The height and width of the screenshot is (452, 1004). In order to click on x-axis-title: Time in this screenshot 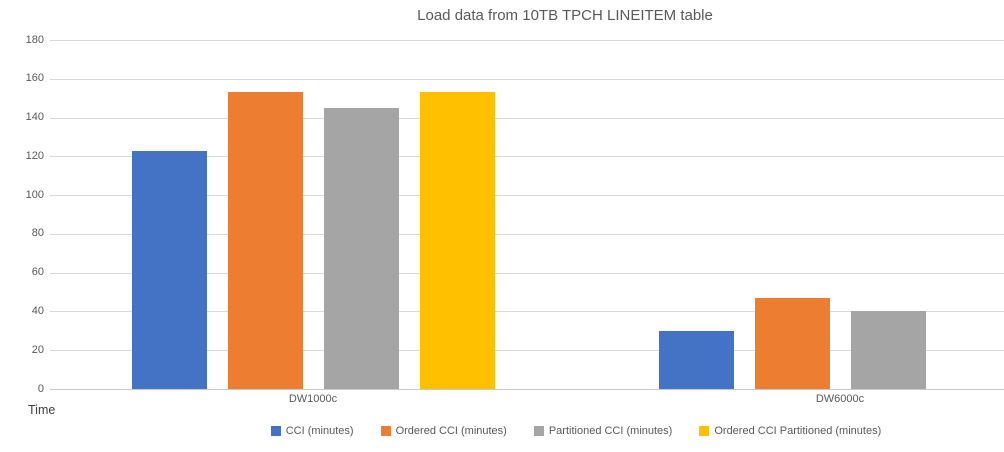, I will do `click(42, 410)`.